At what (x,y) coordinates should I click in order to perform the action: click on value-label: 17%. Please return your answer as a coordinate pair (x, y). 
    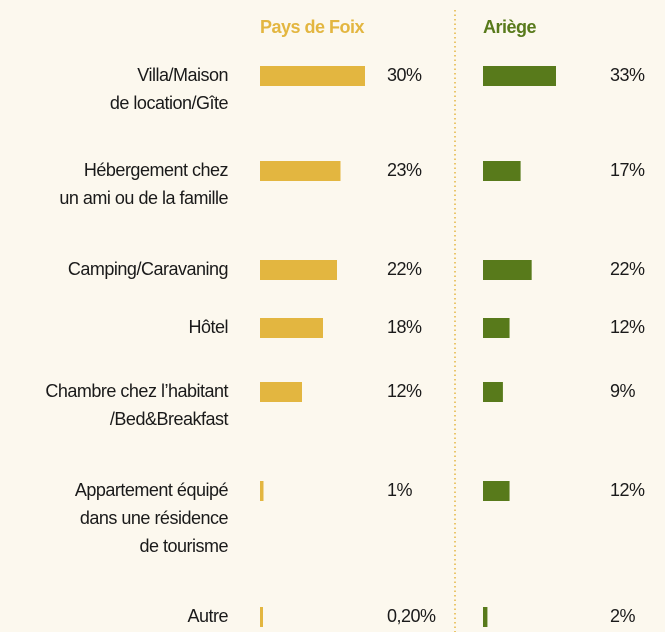
    Looking at the image, I should click on (627, 170).